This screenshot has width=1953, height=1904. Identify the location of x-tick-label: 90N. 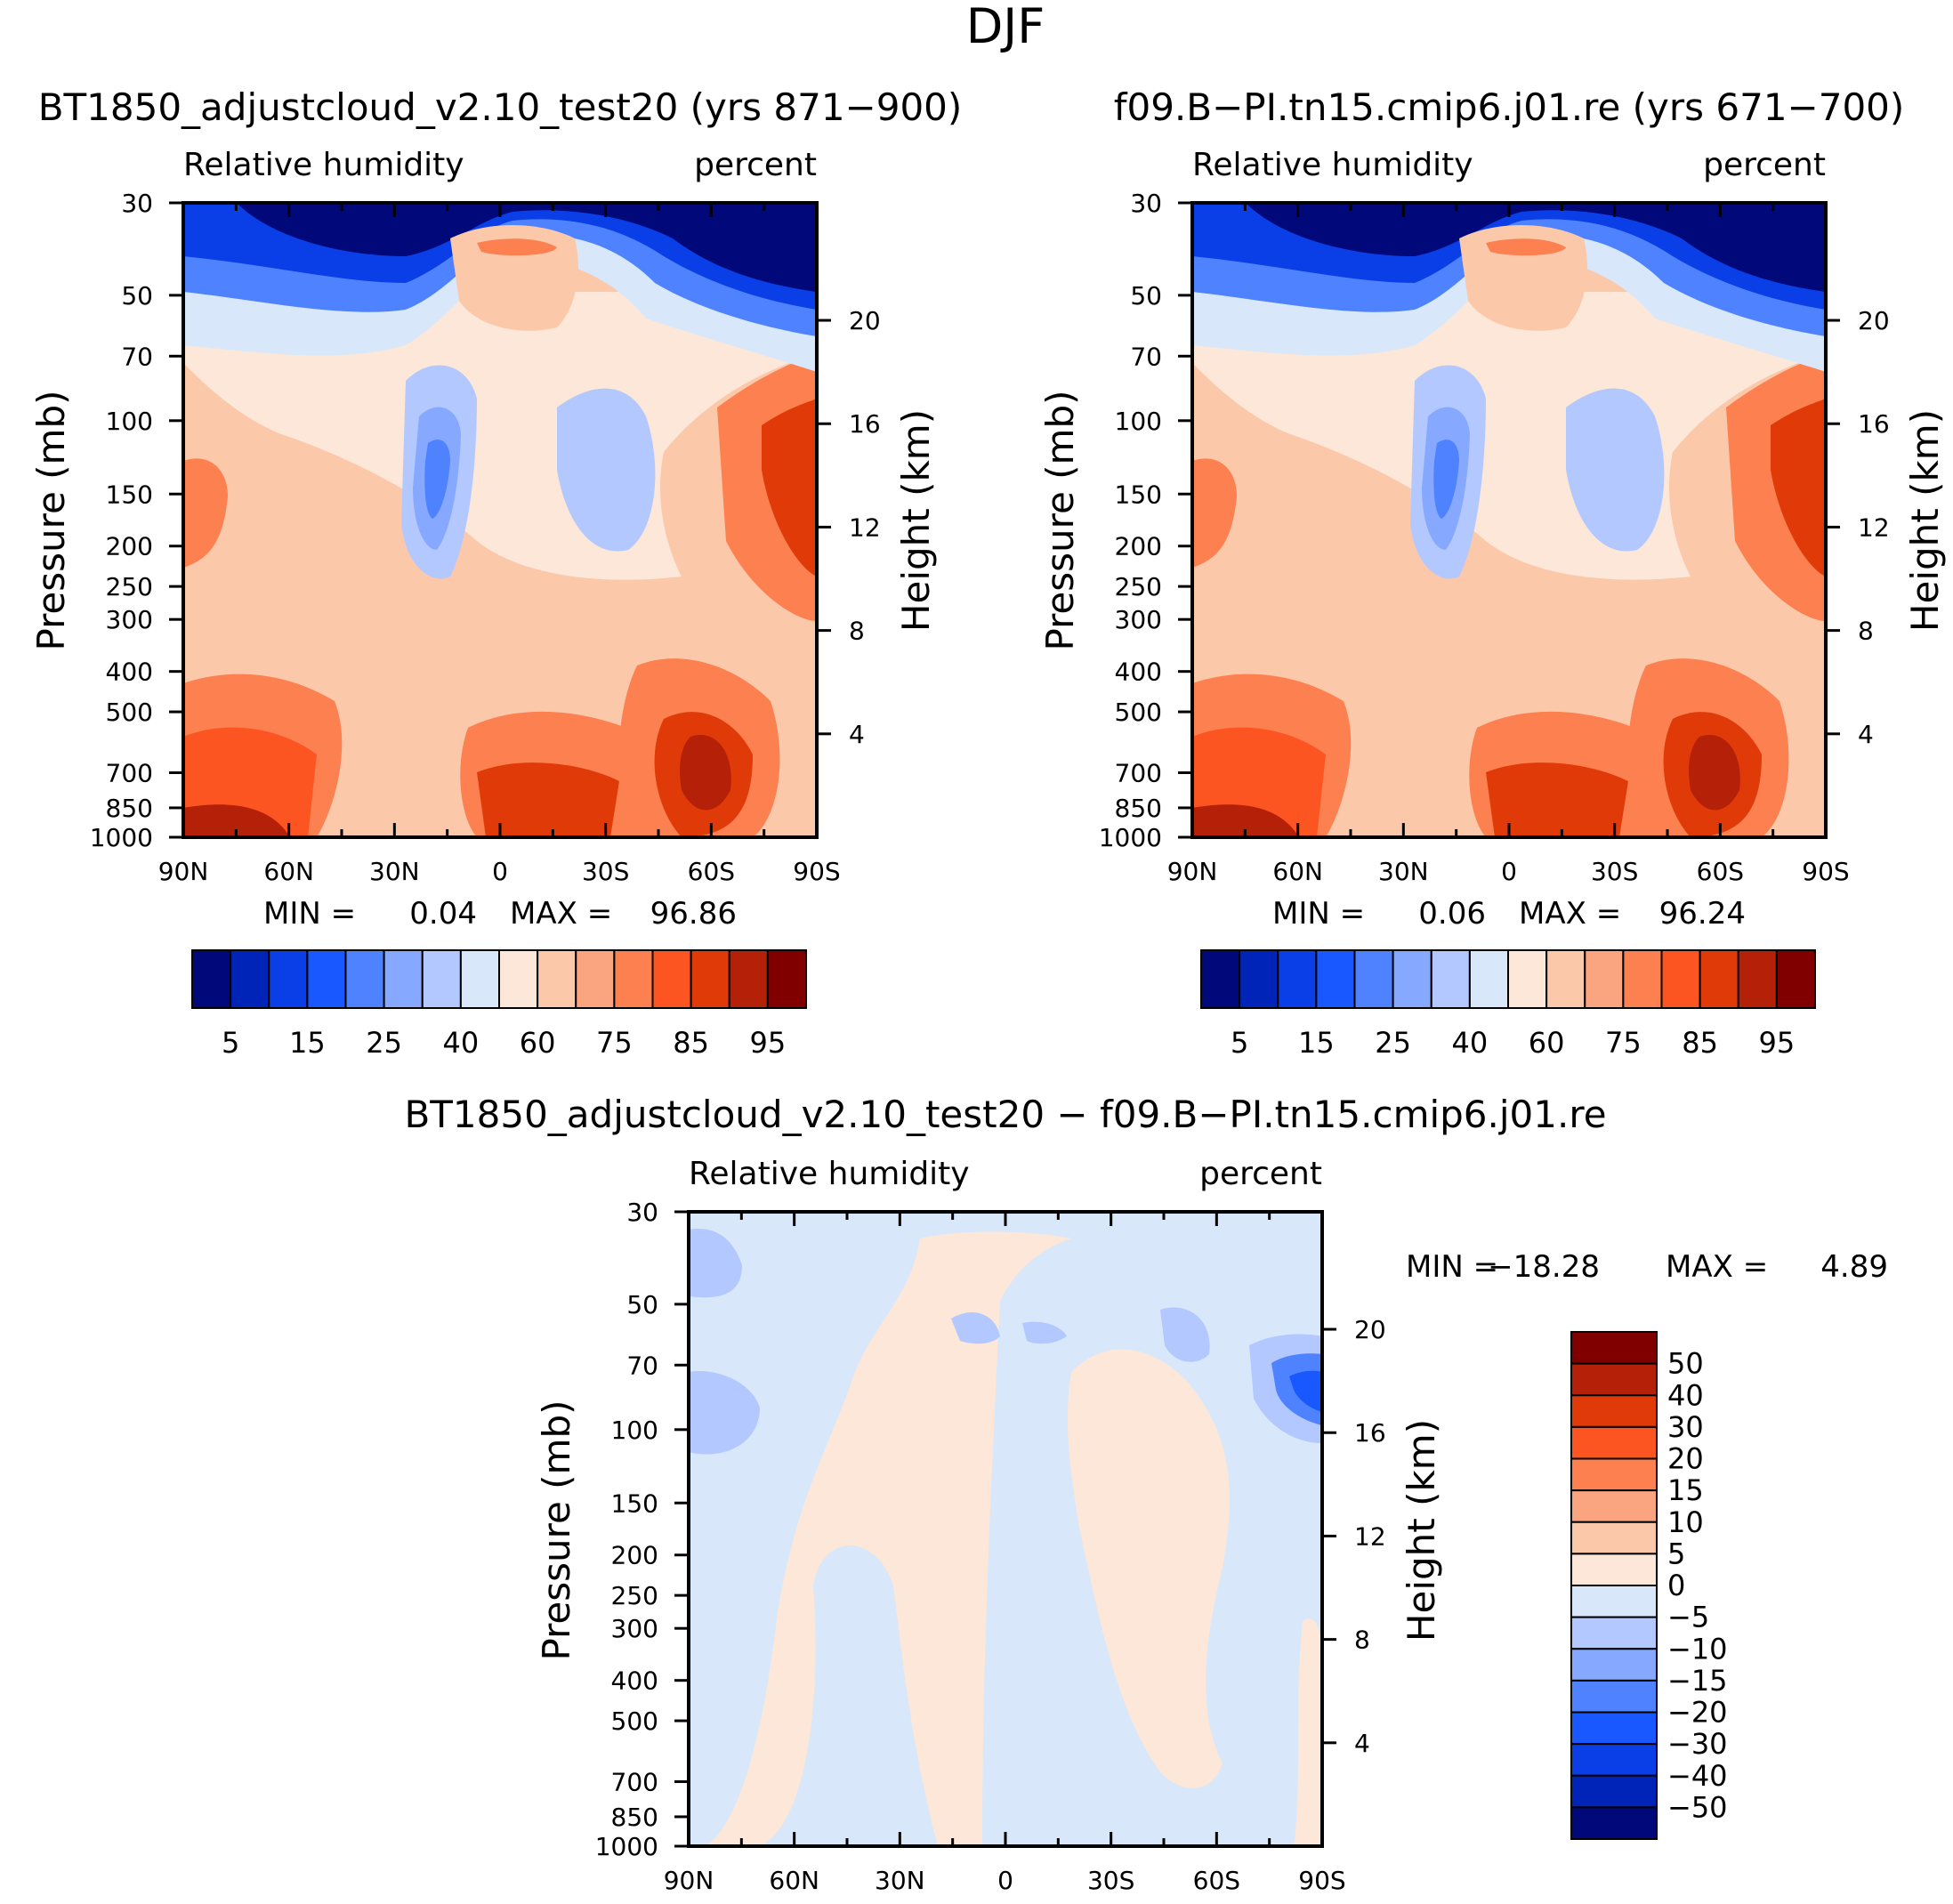
(183, 871).